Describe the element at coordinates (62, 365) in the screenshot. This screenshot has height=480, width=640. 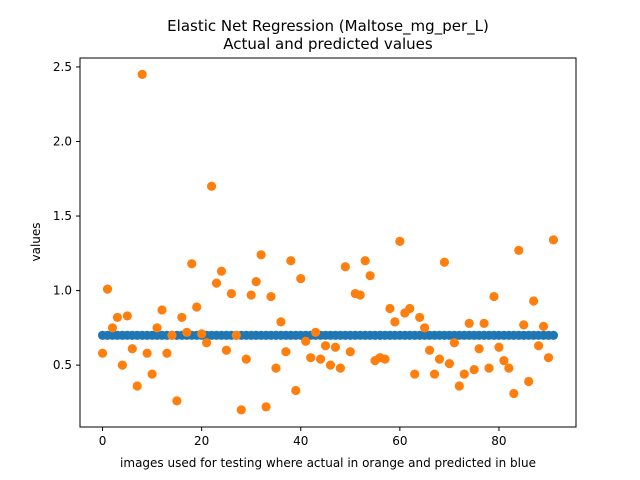
I see `y-tick-label: 0.5` at that location.